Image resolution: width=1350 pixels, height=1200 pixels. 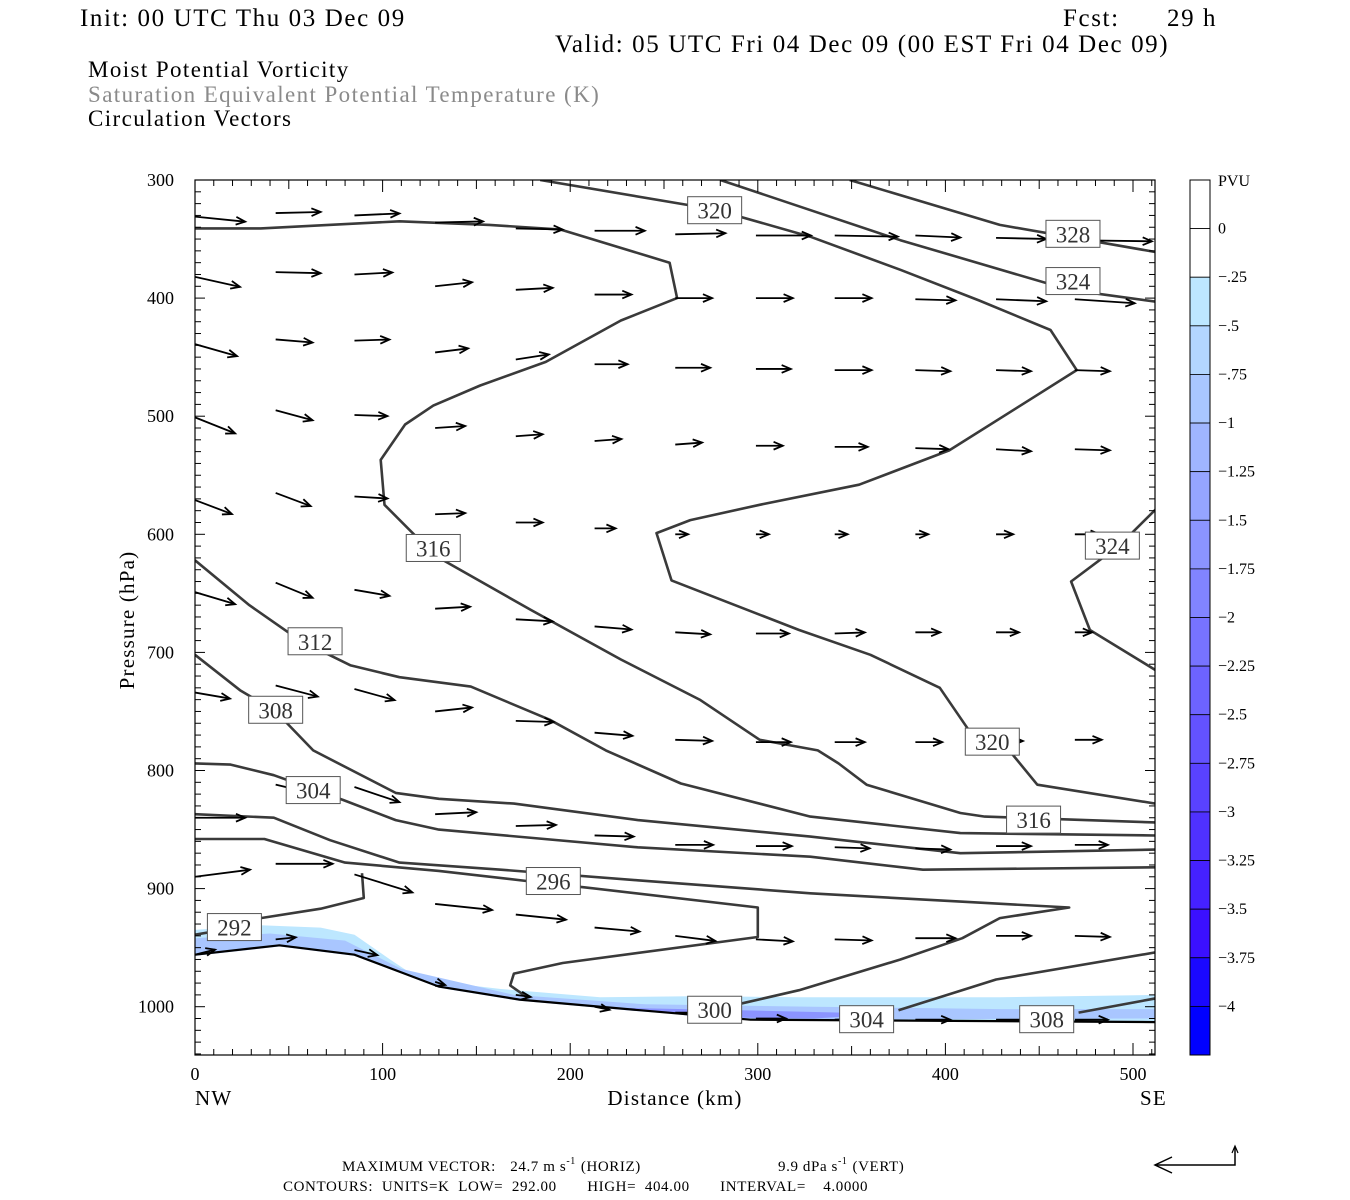 What do you see at coordinates (1133, 1074) in the screenshot?
I see `x-tick-label: 500` at bounding box center [1133, 1074].